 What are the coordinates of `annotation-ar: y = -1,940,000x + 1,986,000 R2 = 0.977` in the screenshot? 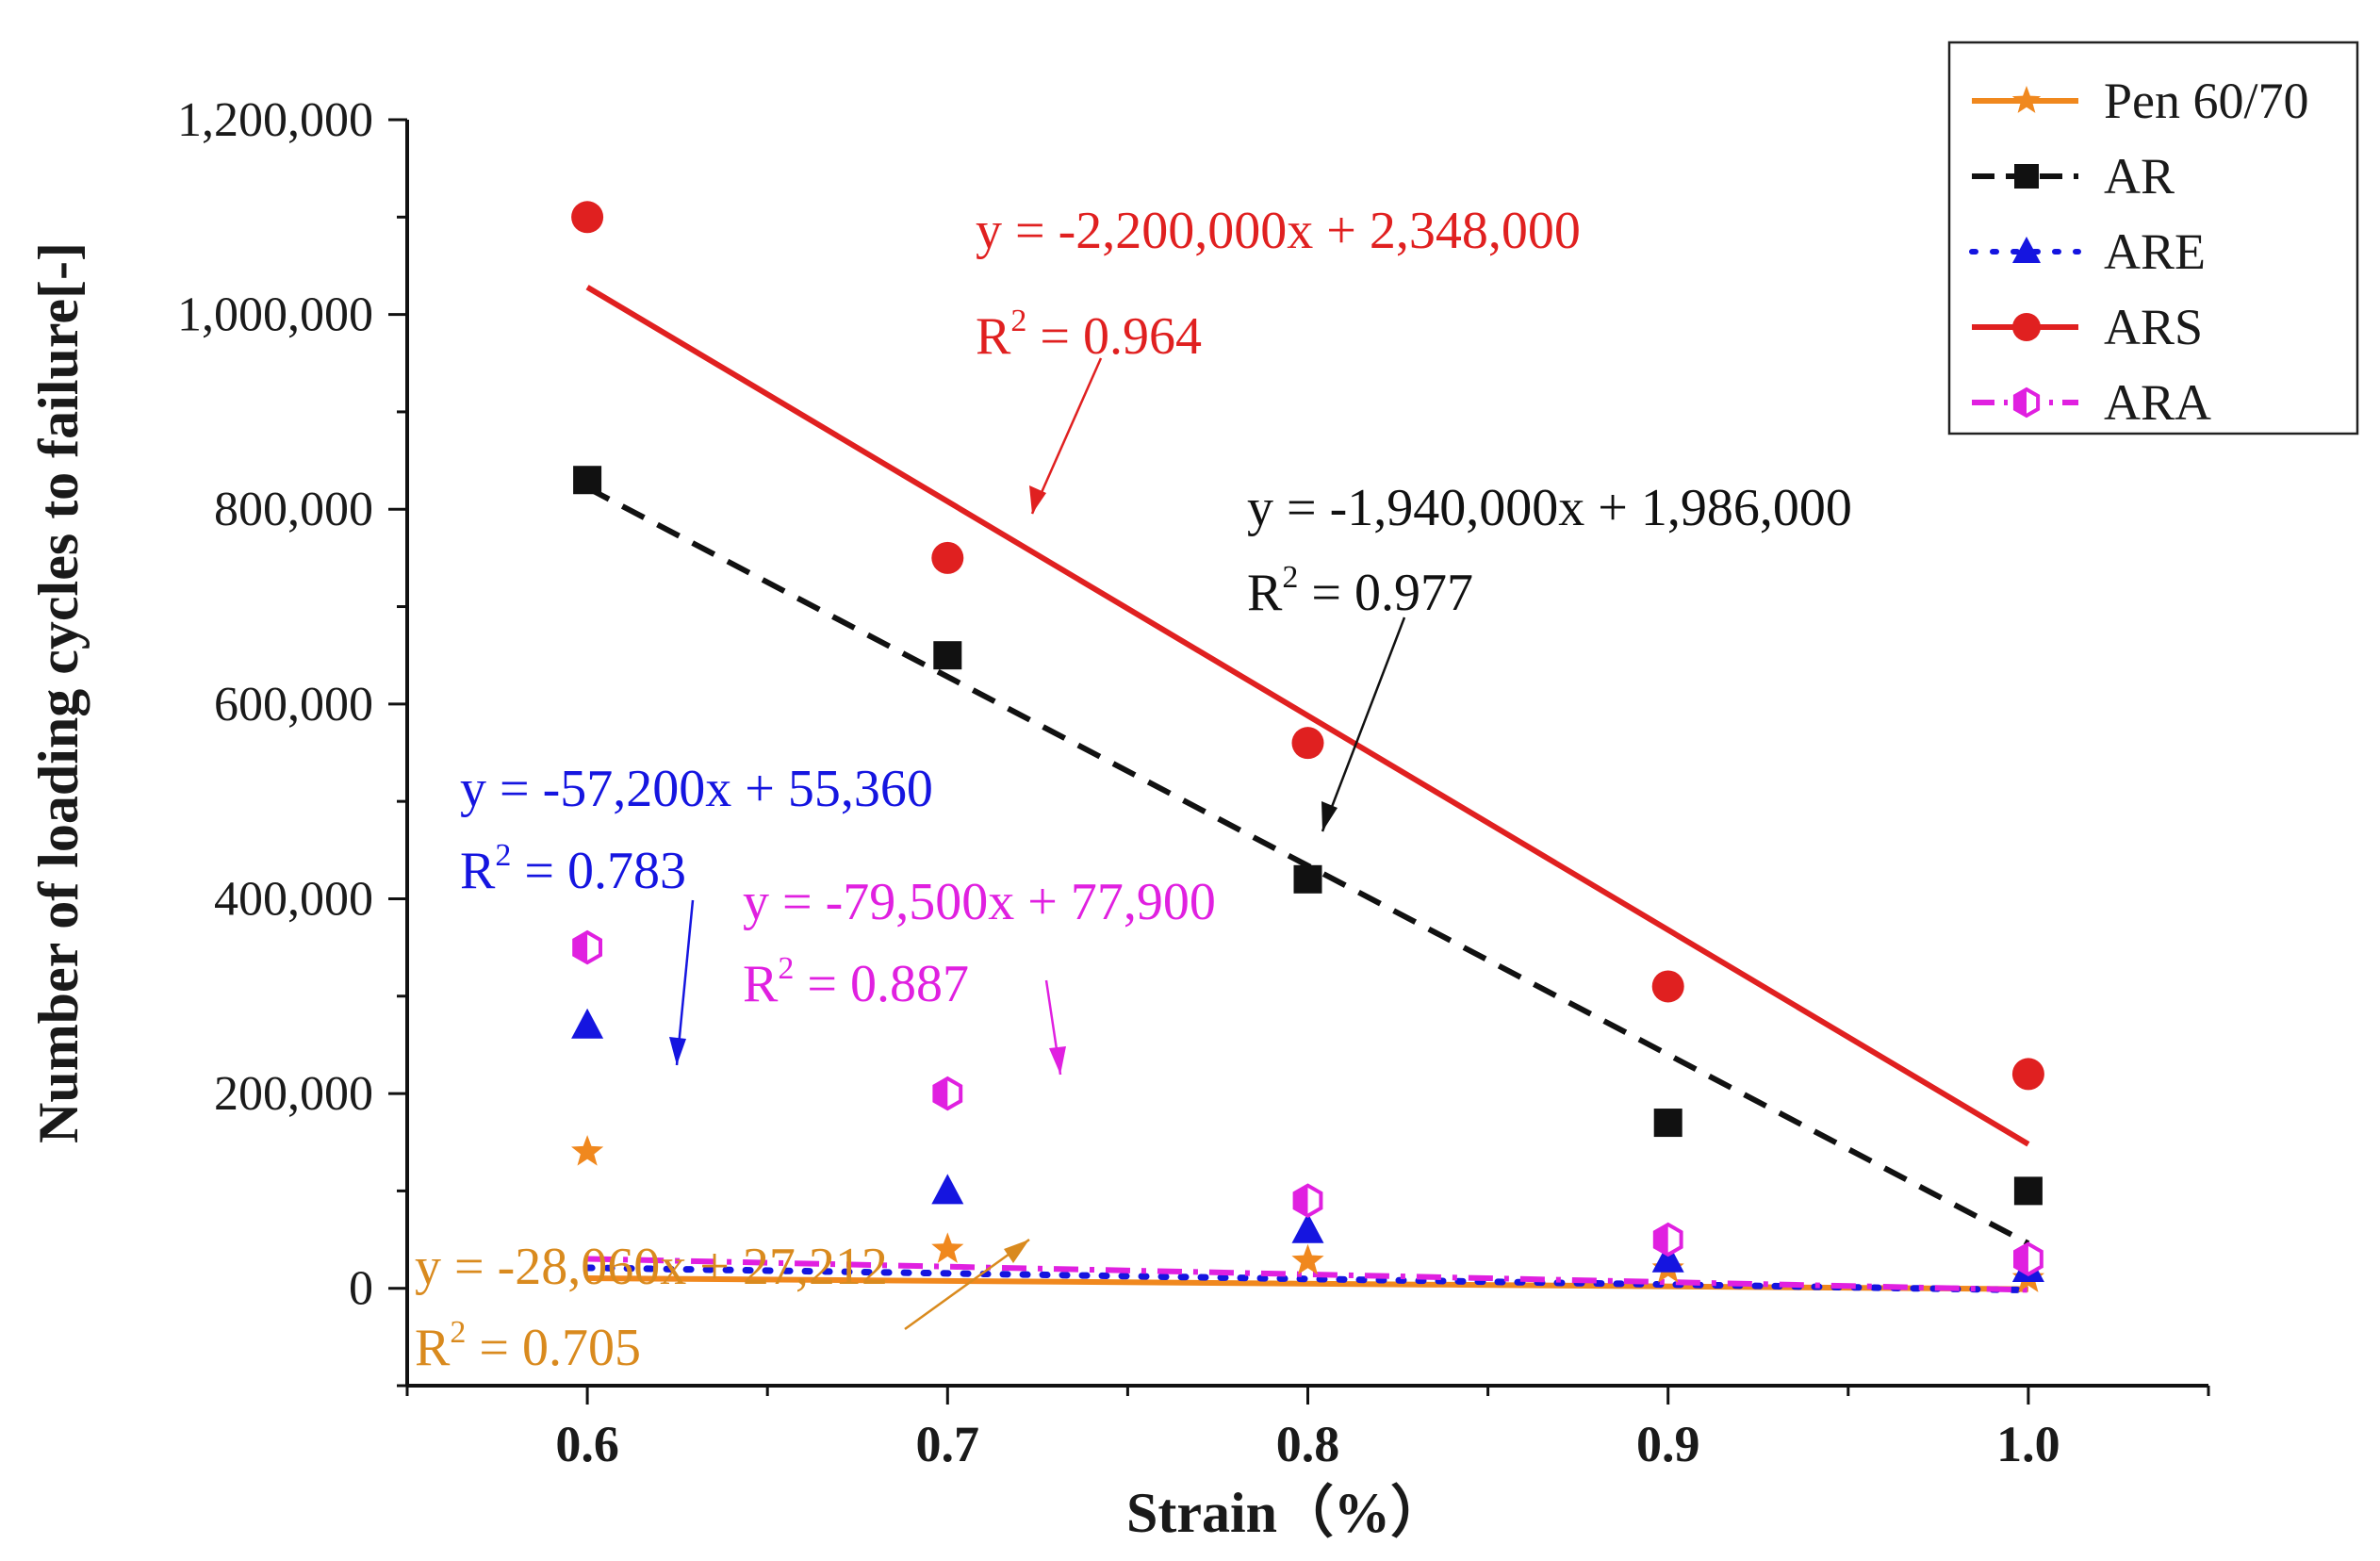 It's located at (1549, 655).